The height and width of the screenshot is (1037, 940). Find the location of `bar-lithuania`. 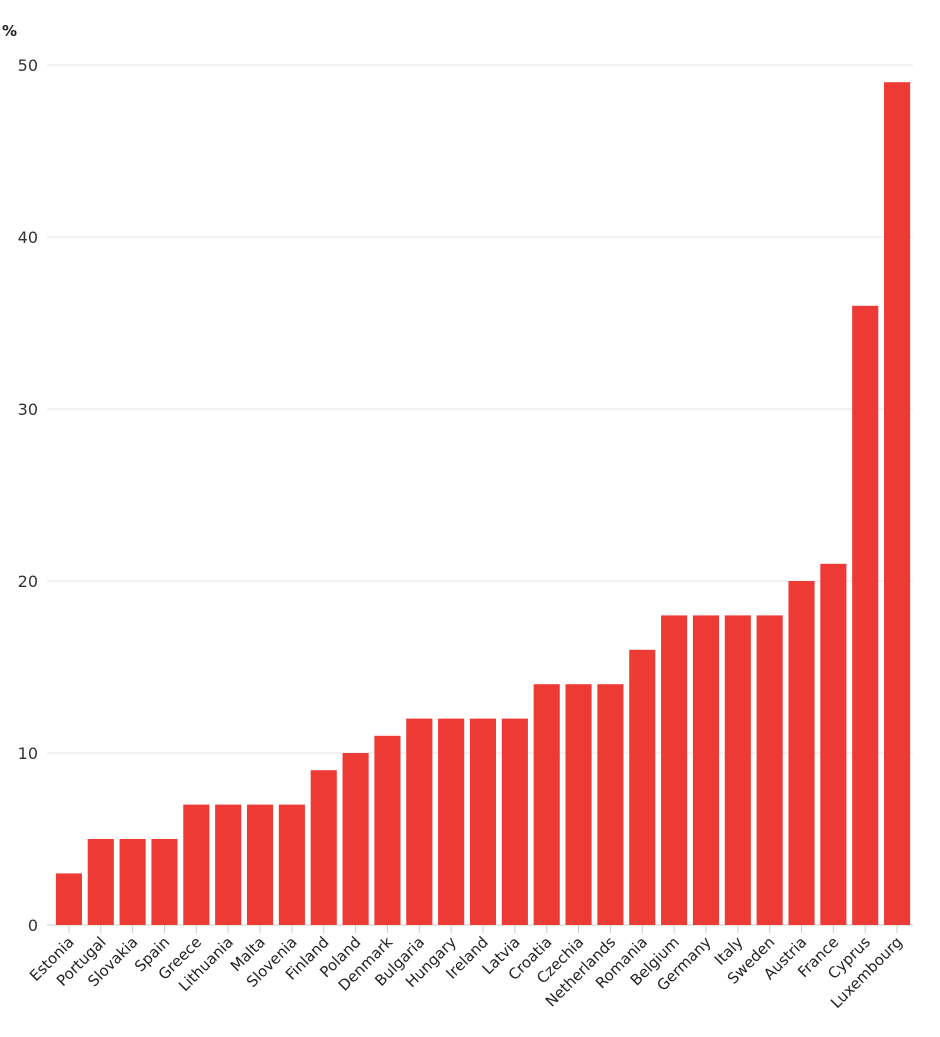

bar-lithuania is located at coordinates (228, 864).